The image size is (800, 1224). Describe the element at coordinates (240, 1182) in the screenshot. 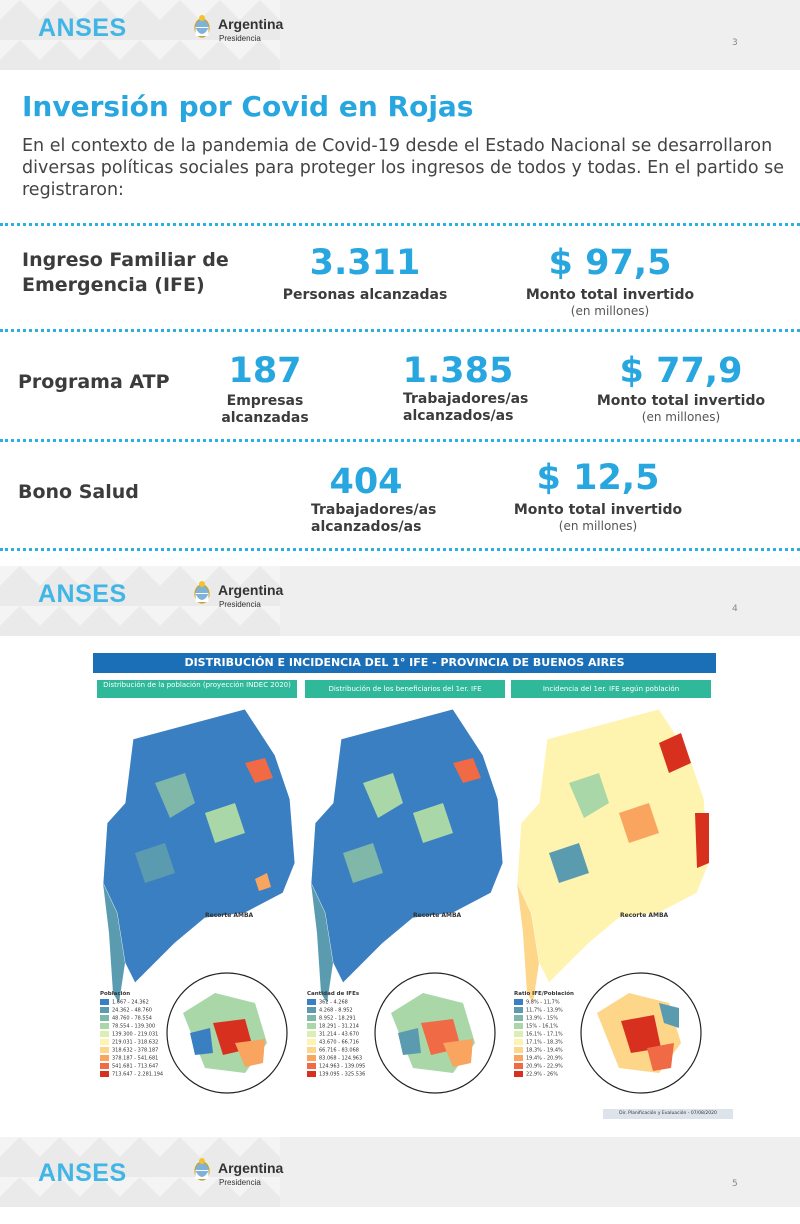

I see `gov-sub: Presidencia` at that location.